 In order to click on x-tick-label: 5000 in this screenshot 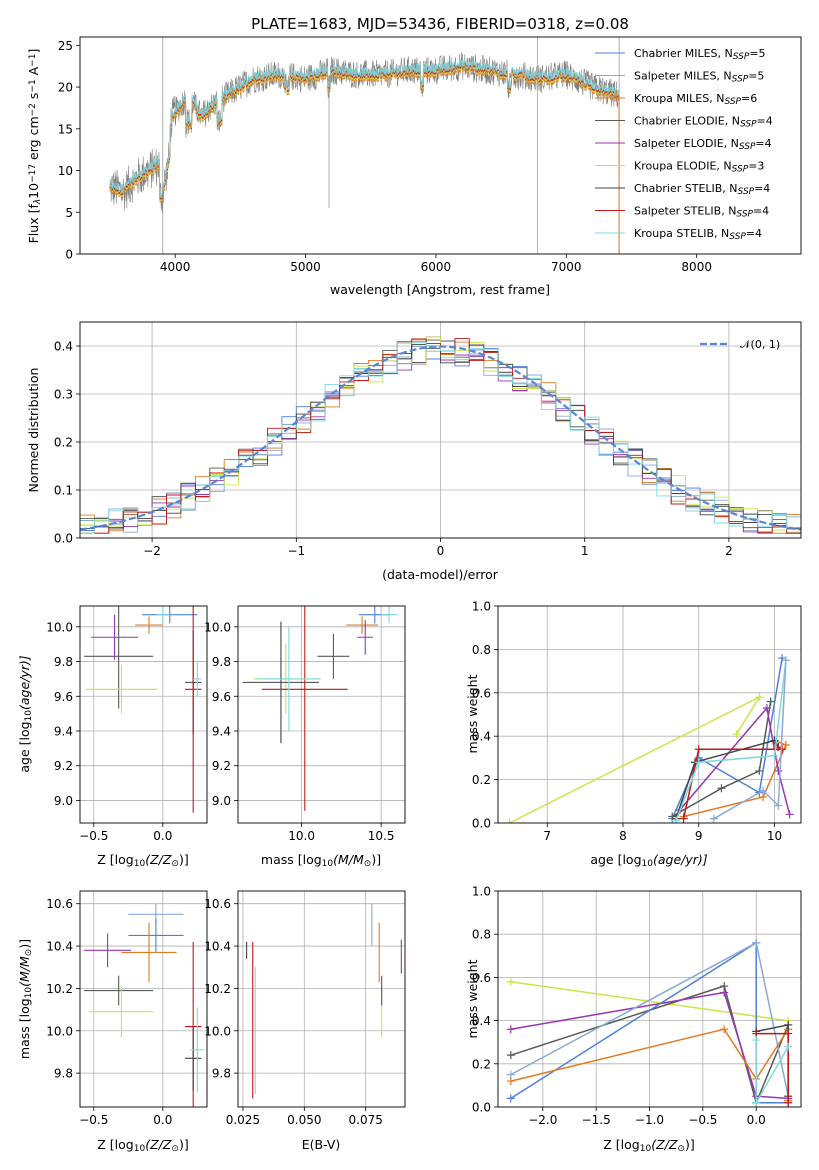, I will do `click(305, 267)`.